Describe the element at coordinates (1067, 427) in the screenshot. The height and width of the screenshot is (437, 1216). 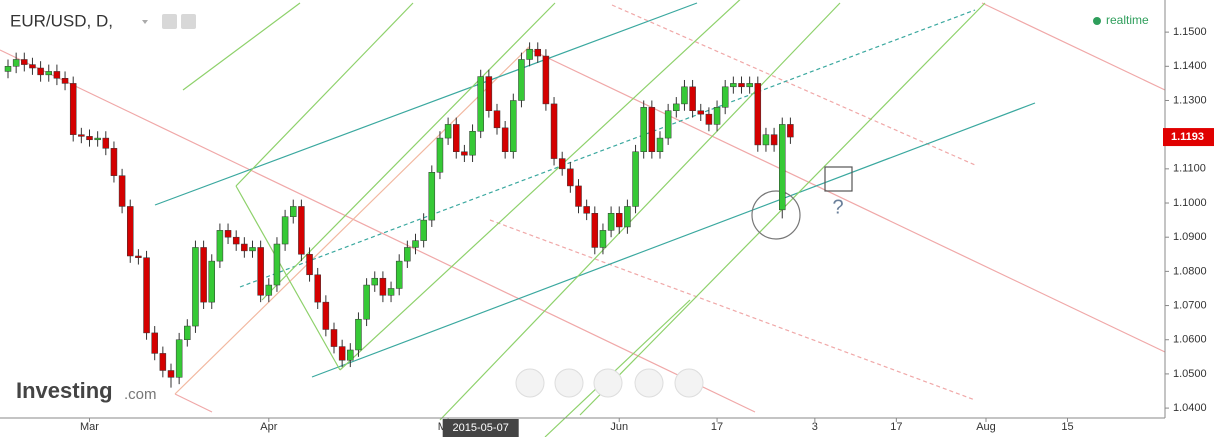
I see `x-tick-label: 15` at that location.